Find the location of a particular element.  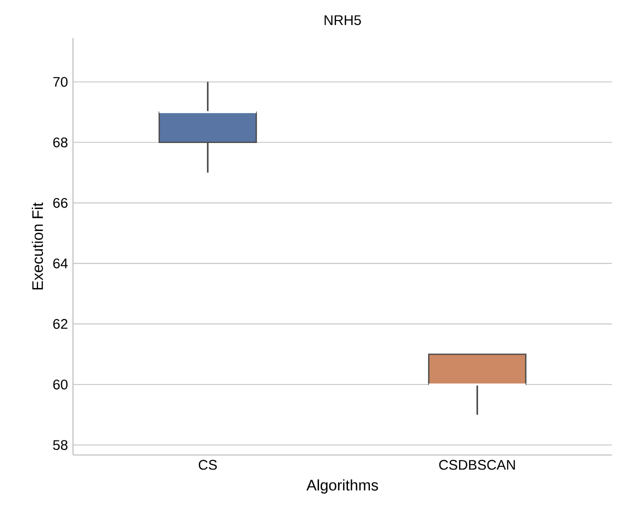

y-tick-label: 62 is located at coordinates (60, 324).